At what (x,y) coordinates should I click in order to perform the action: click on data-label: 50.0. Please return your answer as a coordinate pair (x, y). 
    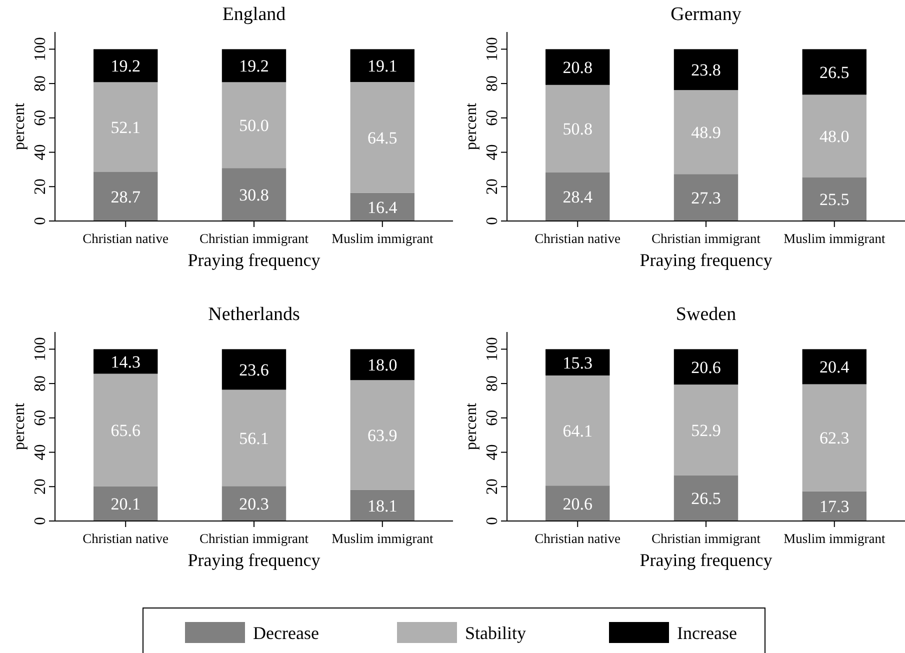
    Looking at the image, I should click on (254, 126).